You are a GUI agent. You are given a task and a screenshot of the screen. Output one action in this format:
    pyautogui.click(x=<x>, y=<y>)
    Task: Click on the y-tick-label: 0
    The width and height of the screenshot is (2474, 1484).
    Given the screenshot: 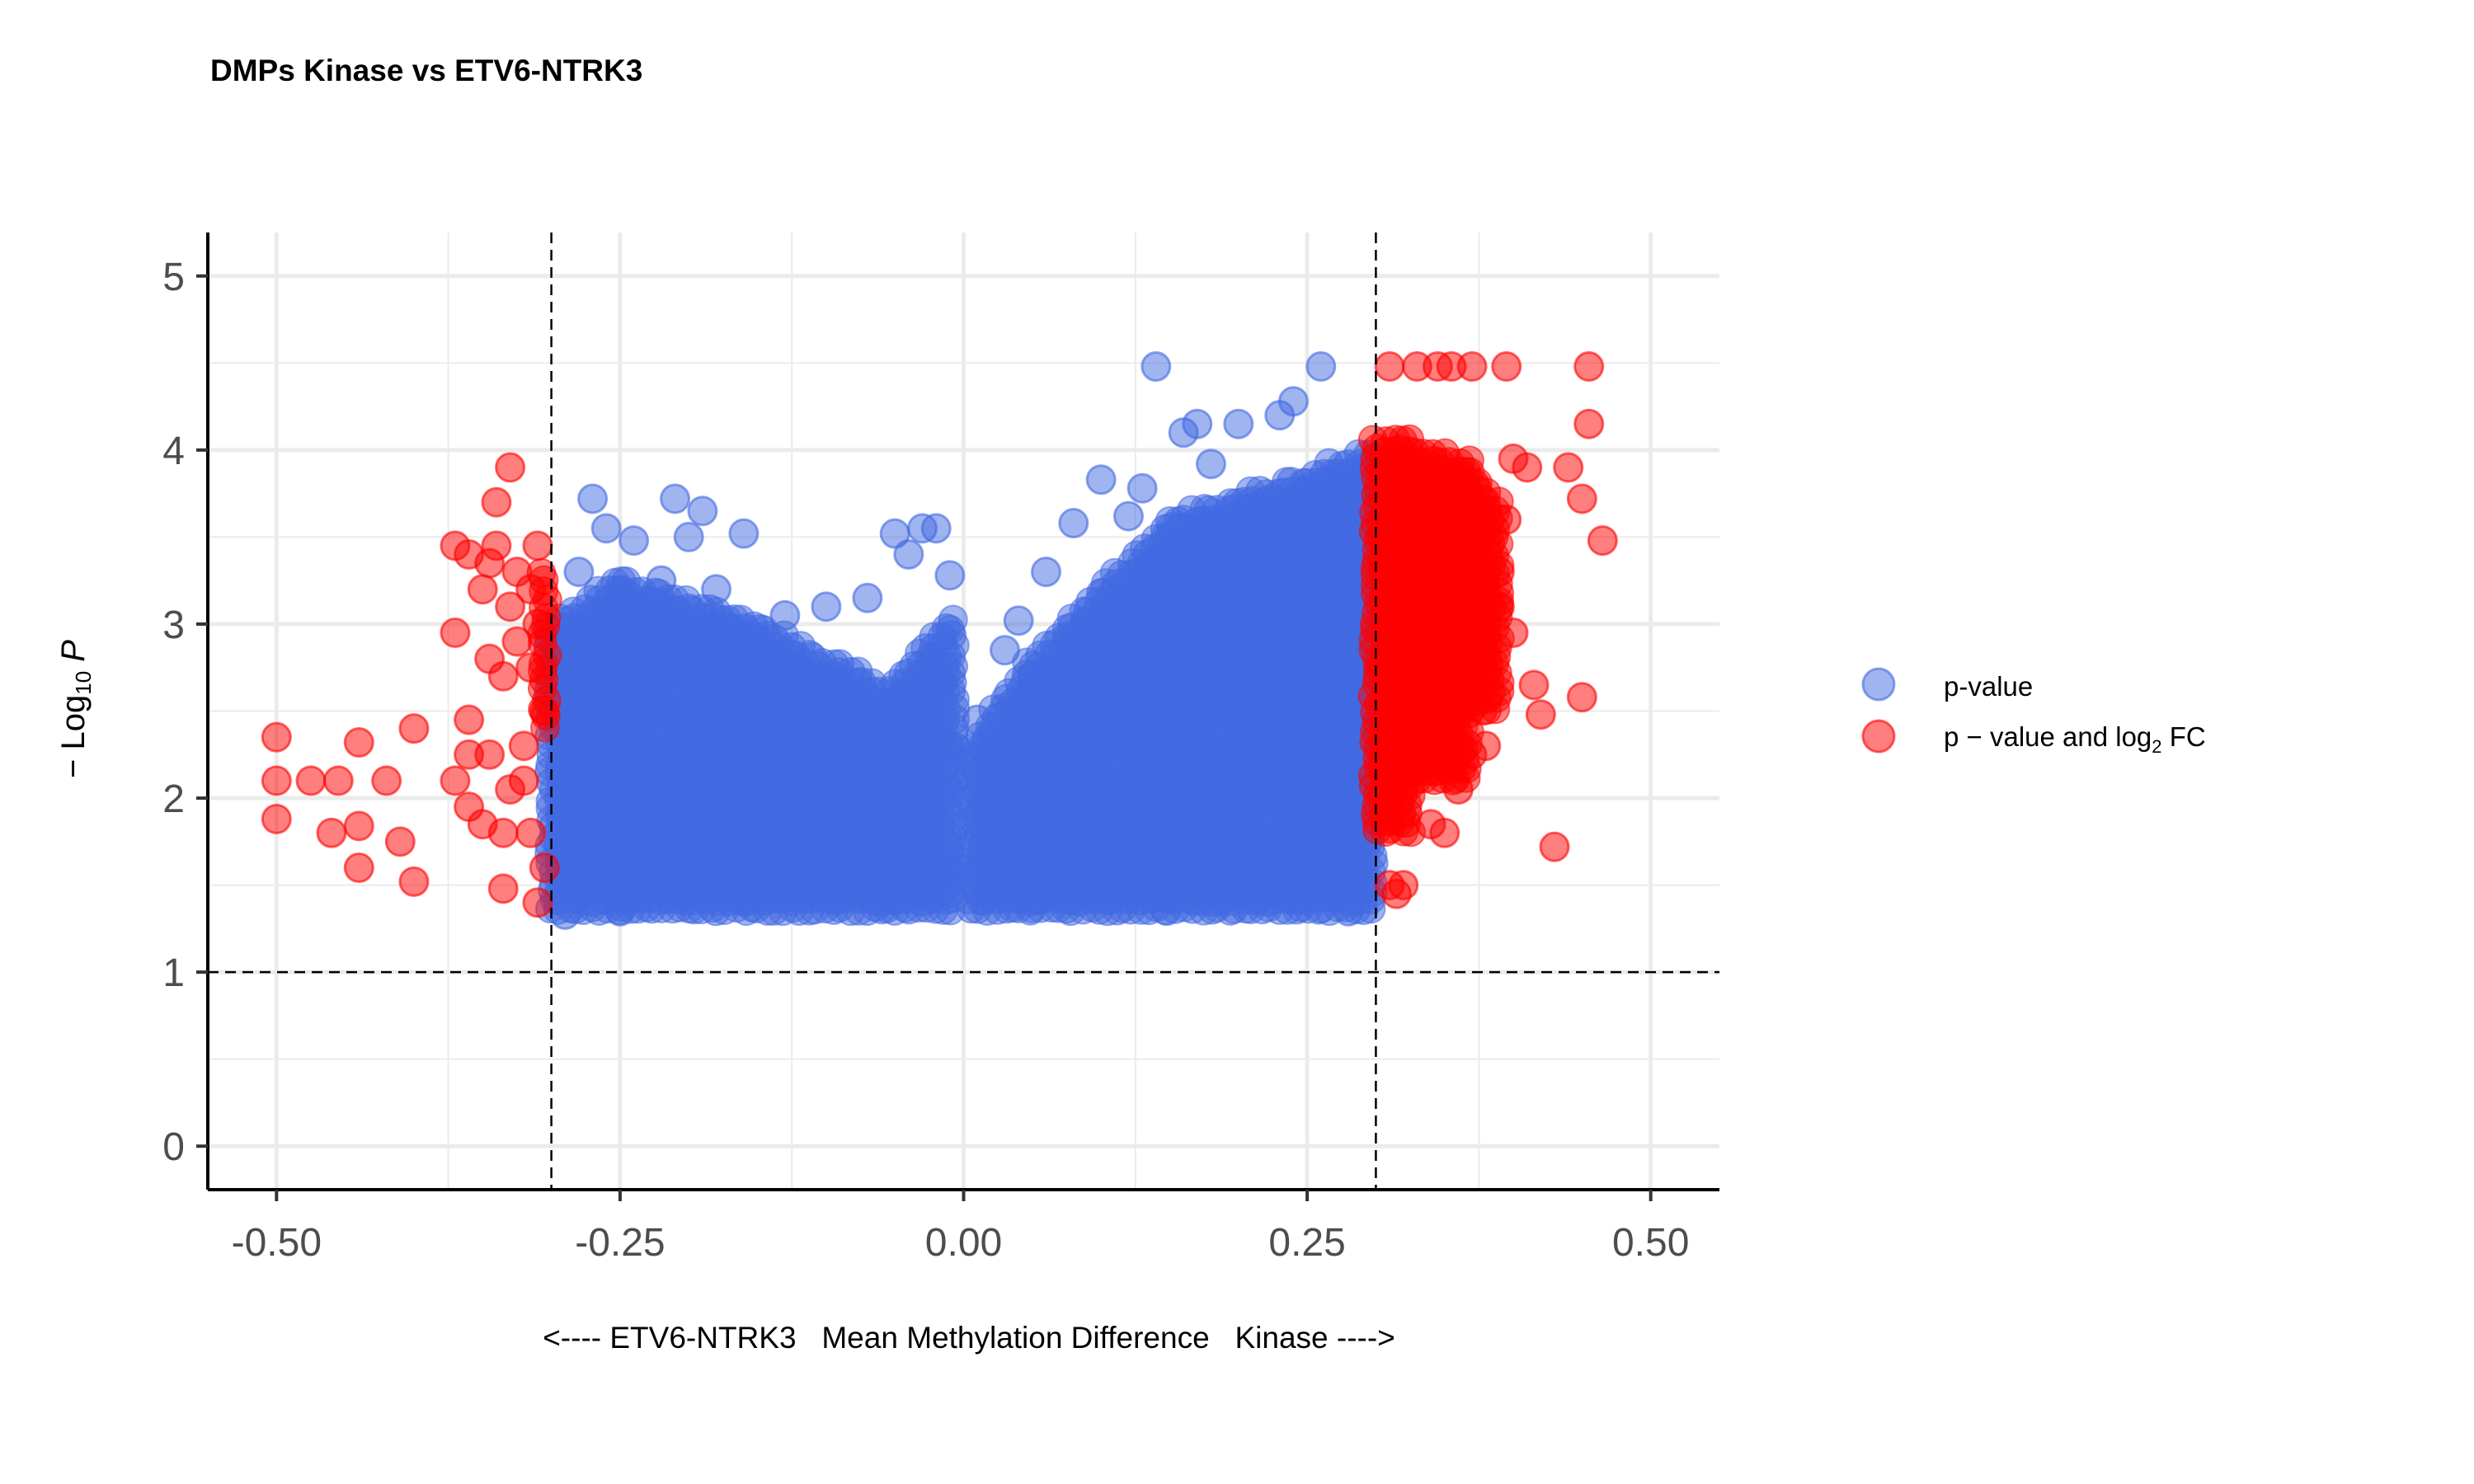 What is the action you would take?
    pyautogui.click(x=173, y=1147)
    